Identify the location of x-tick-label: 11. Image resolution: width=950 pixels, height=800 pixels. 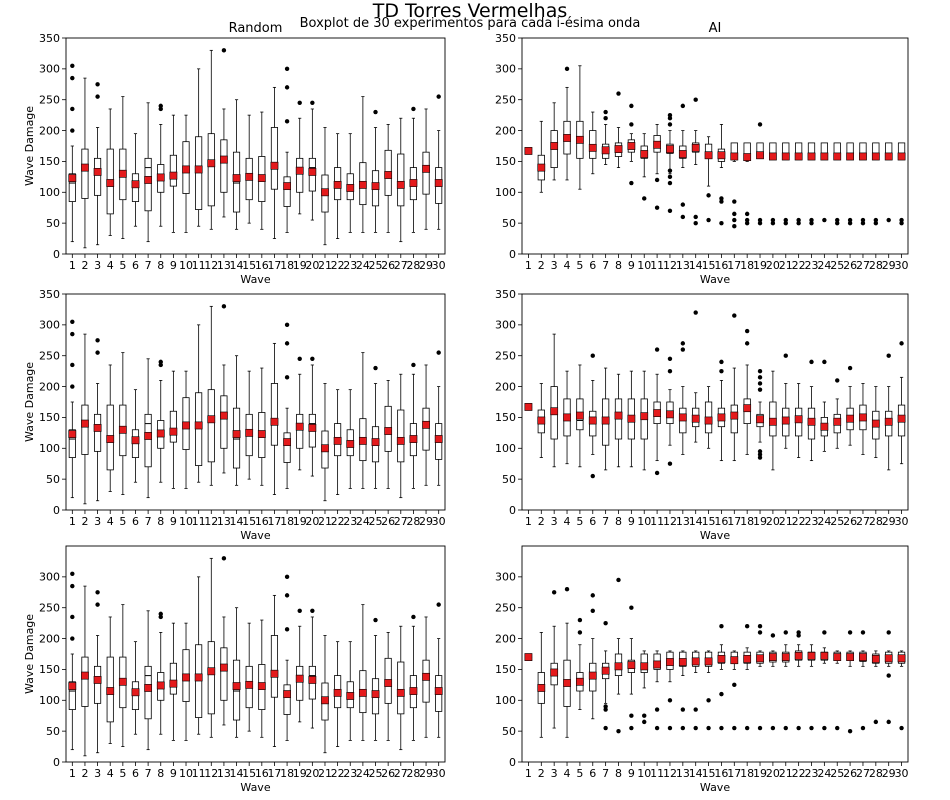
(657, 773).